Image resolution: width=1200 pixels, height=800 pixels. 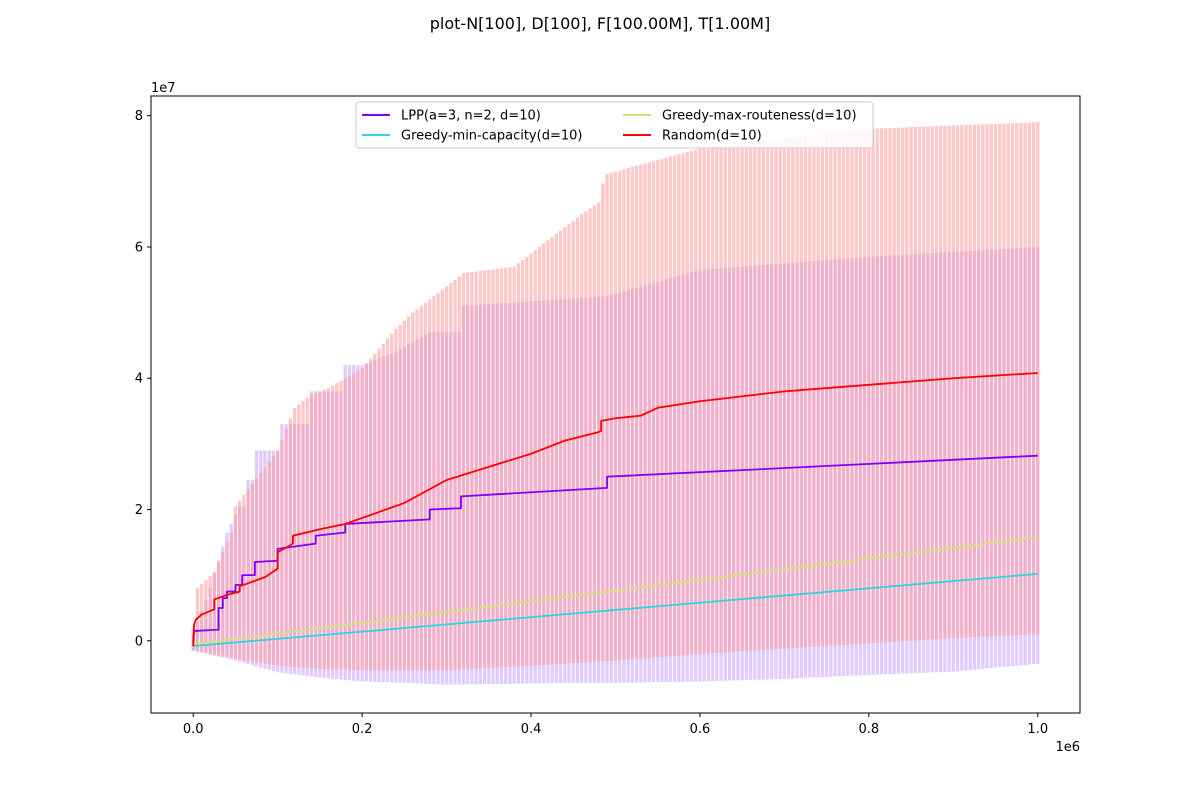 I want to click on x-tick-label: 0.4, so click(x=531, y=729).